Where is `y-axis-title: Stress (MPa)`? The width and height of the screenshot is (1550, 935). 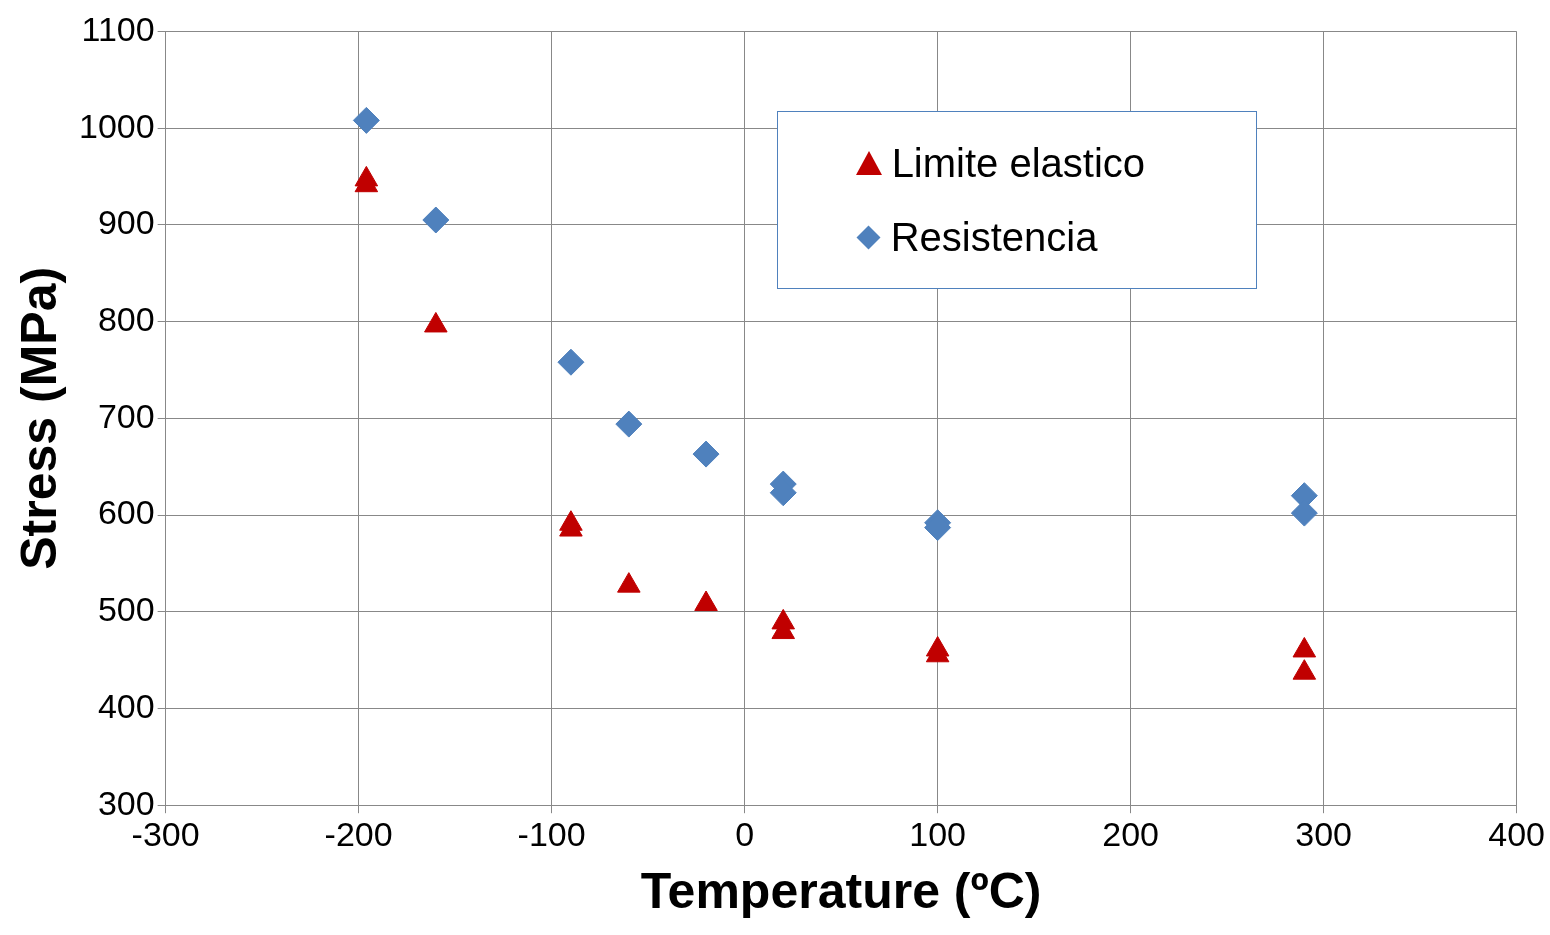
y-axis-title: Stress (MPa) is located at coordinates (38, 418).